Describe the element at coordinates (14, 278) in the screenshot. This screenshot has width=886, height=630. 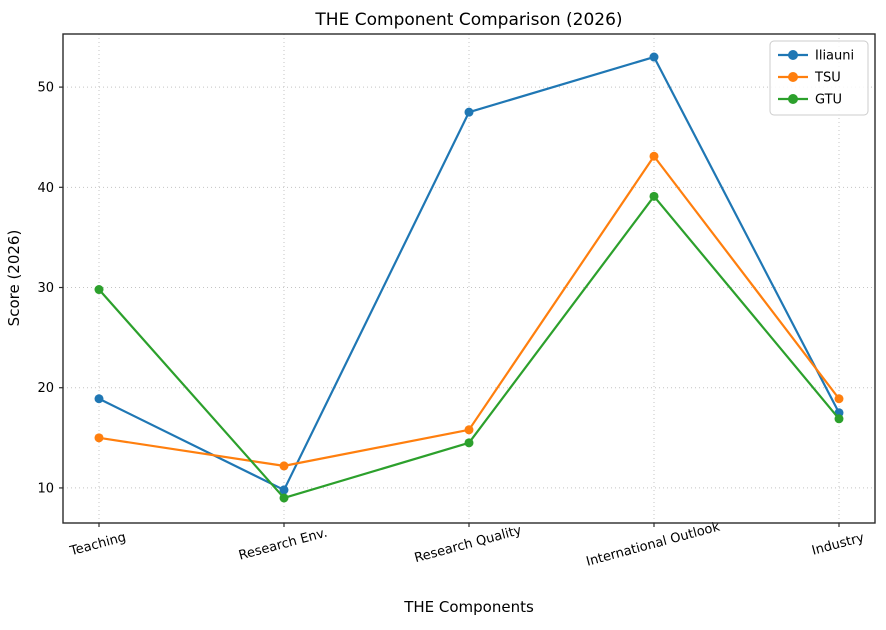
I see `y-axis-label: Score (2026)` at that location.